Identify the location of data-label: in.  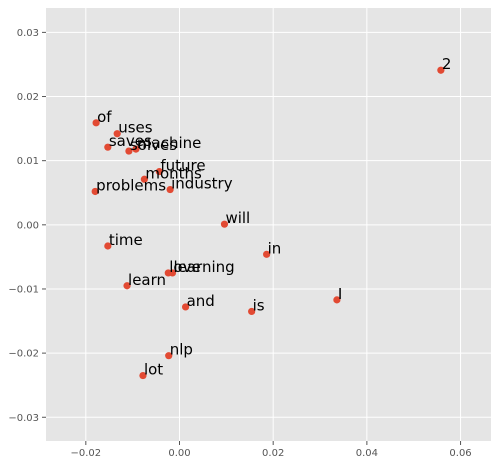
(275, 248).